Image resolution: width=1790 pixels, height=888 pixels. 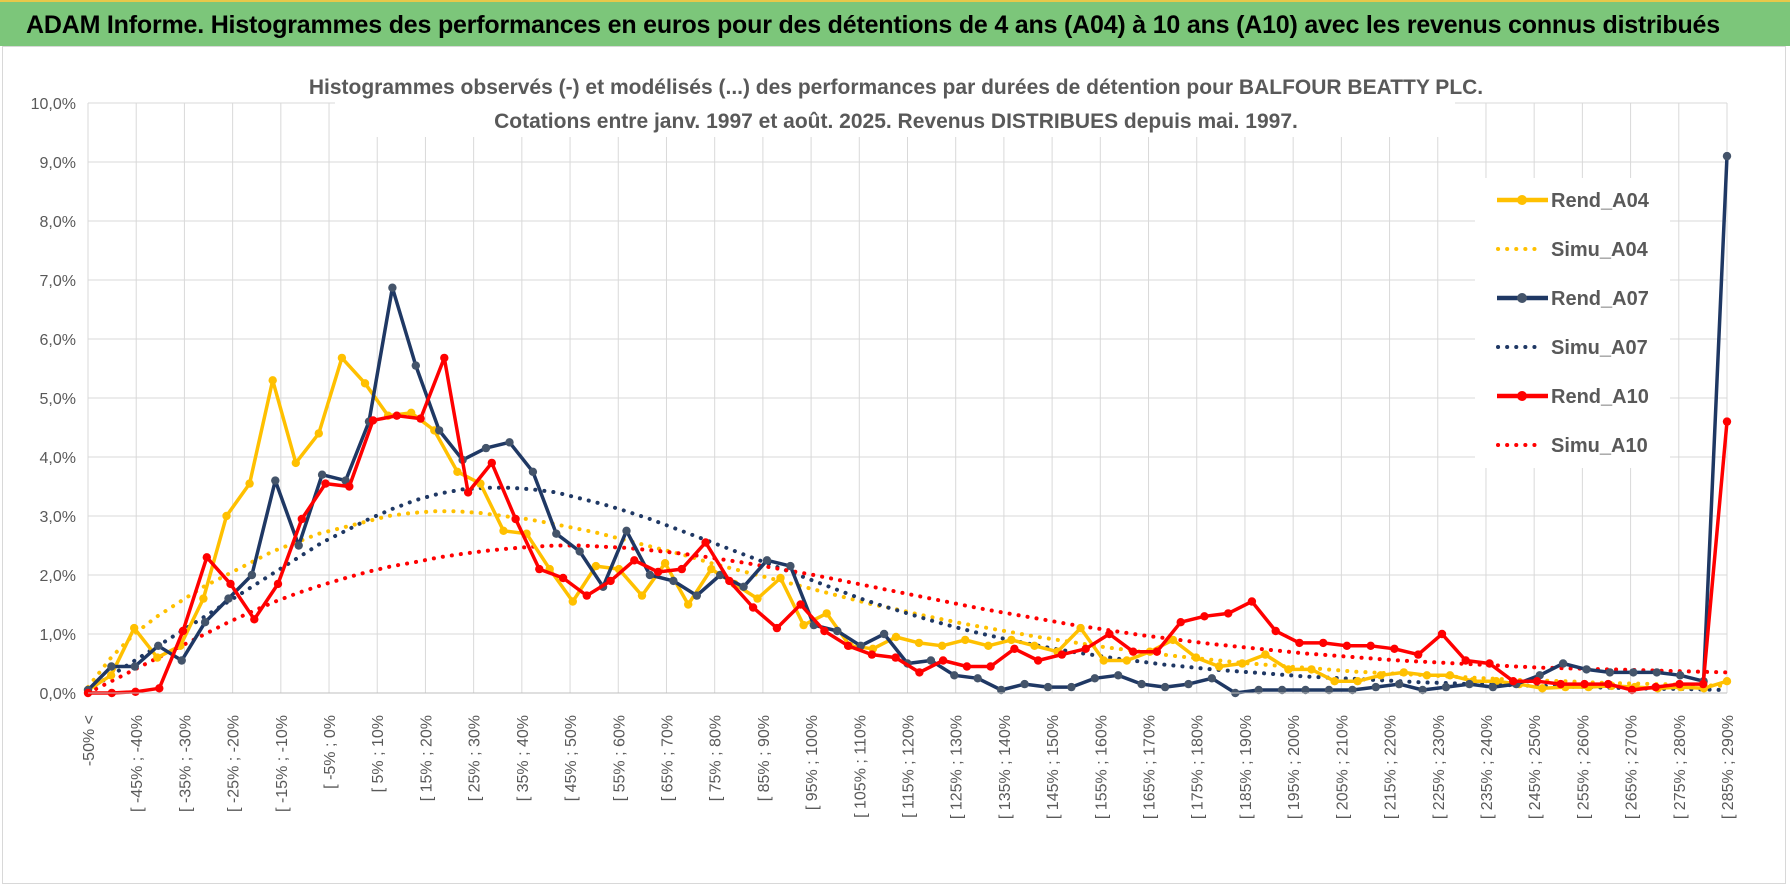 What do you see at coordinates (58, 635) in the screenshot?
I see `y-tick-label: 1,0%` at bounding box center [58, 635].